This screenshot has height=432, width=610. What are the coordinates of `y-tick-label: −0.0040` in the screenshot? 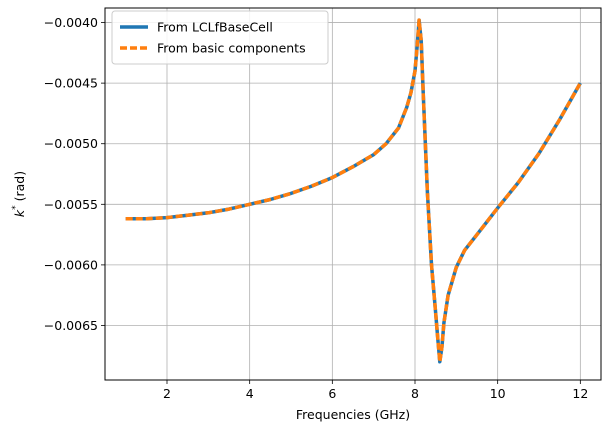 It's located at (71, 22).